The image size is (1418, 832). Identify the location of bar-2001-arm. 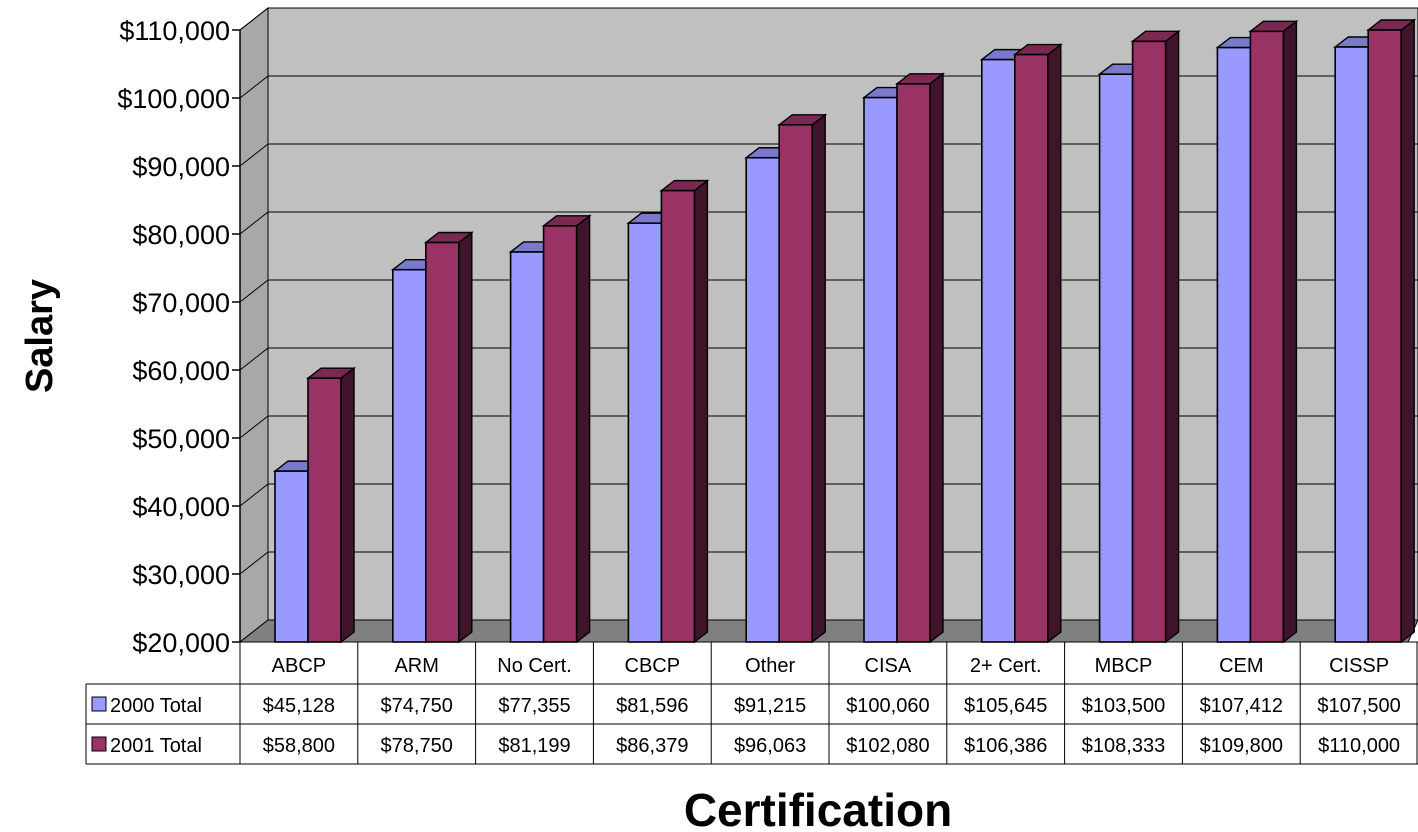
(442, 442).